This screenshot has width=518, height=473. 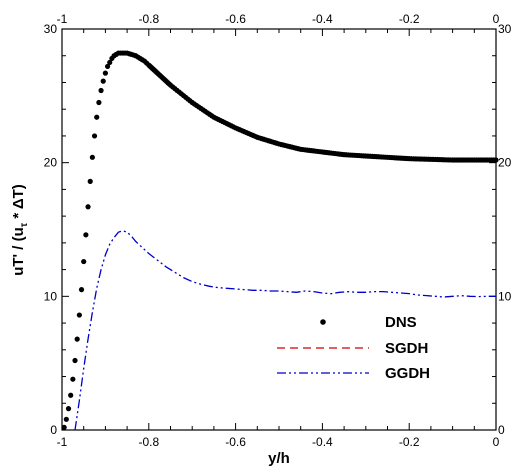 What do you see at coordinates (409, 442) in the screenshot?
I see `x-tick-label-bottom: -0.2` at bounding box center [409, 442].